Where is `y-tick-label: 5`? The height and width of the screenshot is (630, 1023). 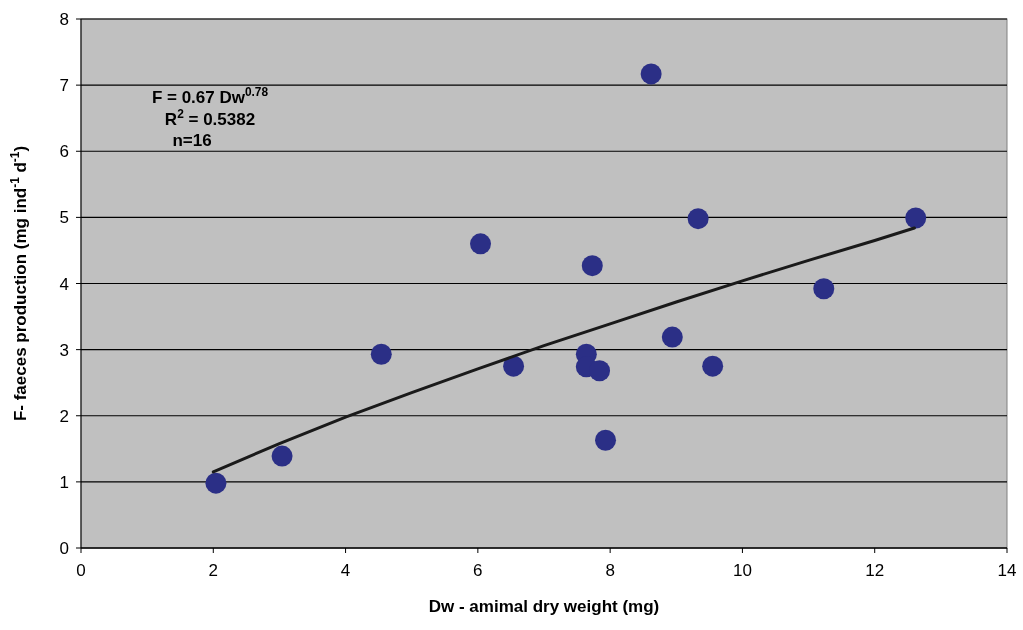
y-tick-label: 5 is located at coordinates (64, 218).